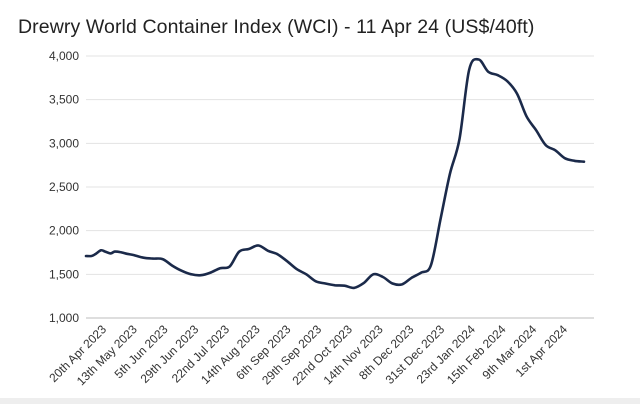  I want to click on y-tick-label: 2,000, so click(64, 231).